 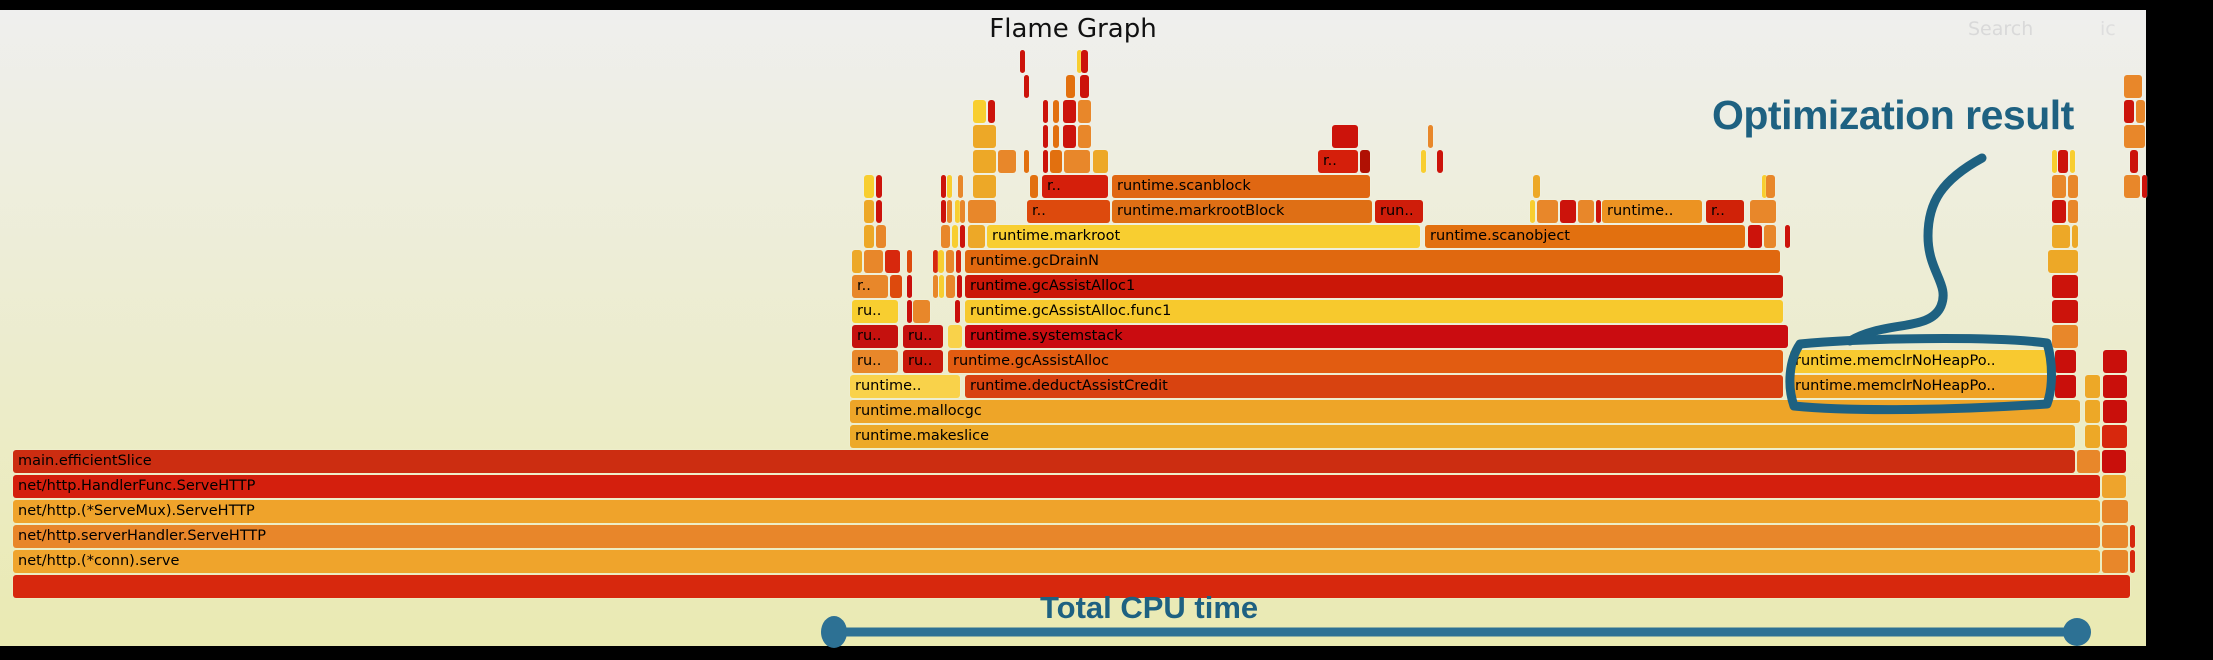 What do you see at coordinates (1374, 286) in the screenshot?
I see `flame-frame: runtime.gcAssistAlloc1` at bounding box center [1374, 286].